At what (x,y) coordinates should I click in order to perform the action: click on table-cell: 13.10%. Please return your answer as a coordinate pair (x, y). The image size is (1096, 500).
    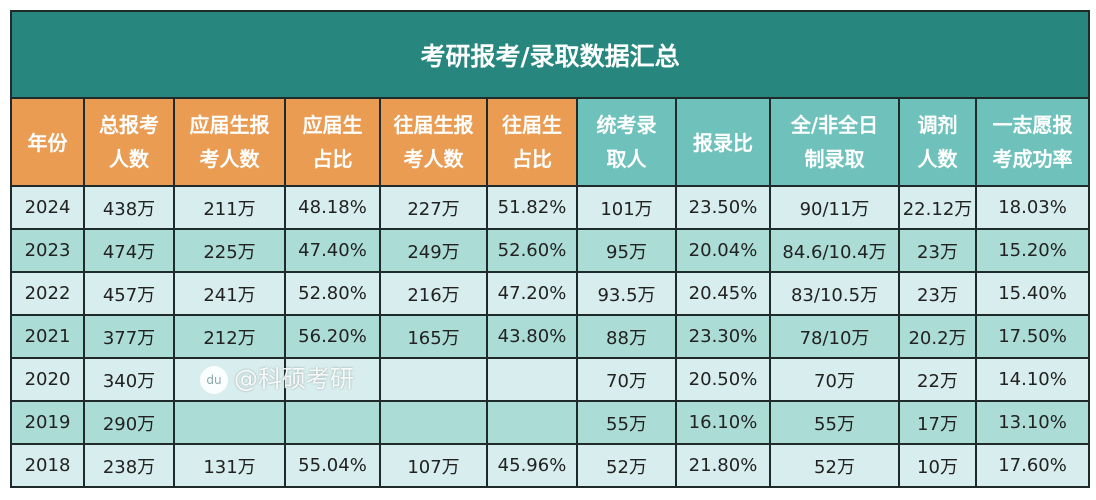
    Looking at the image, I should click on (1032, 422).